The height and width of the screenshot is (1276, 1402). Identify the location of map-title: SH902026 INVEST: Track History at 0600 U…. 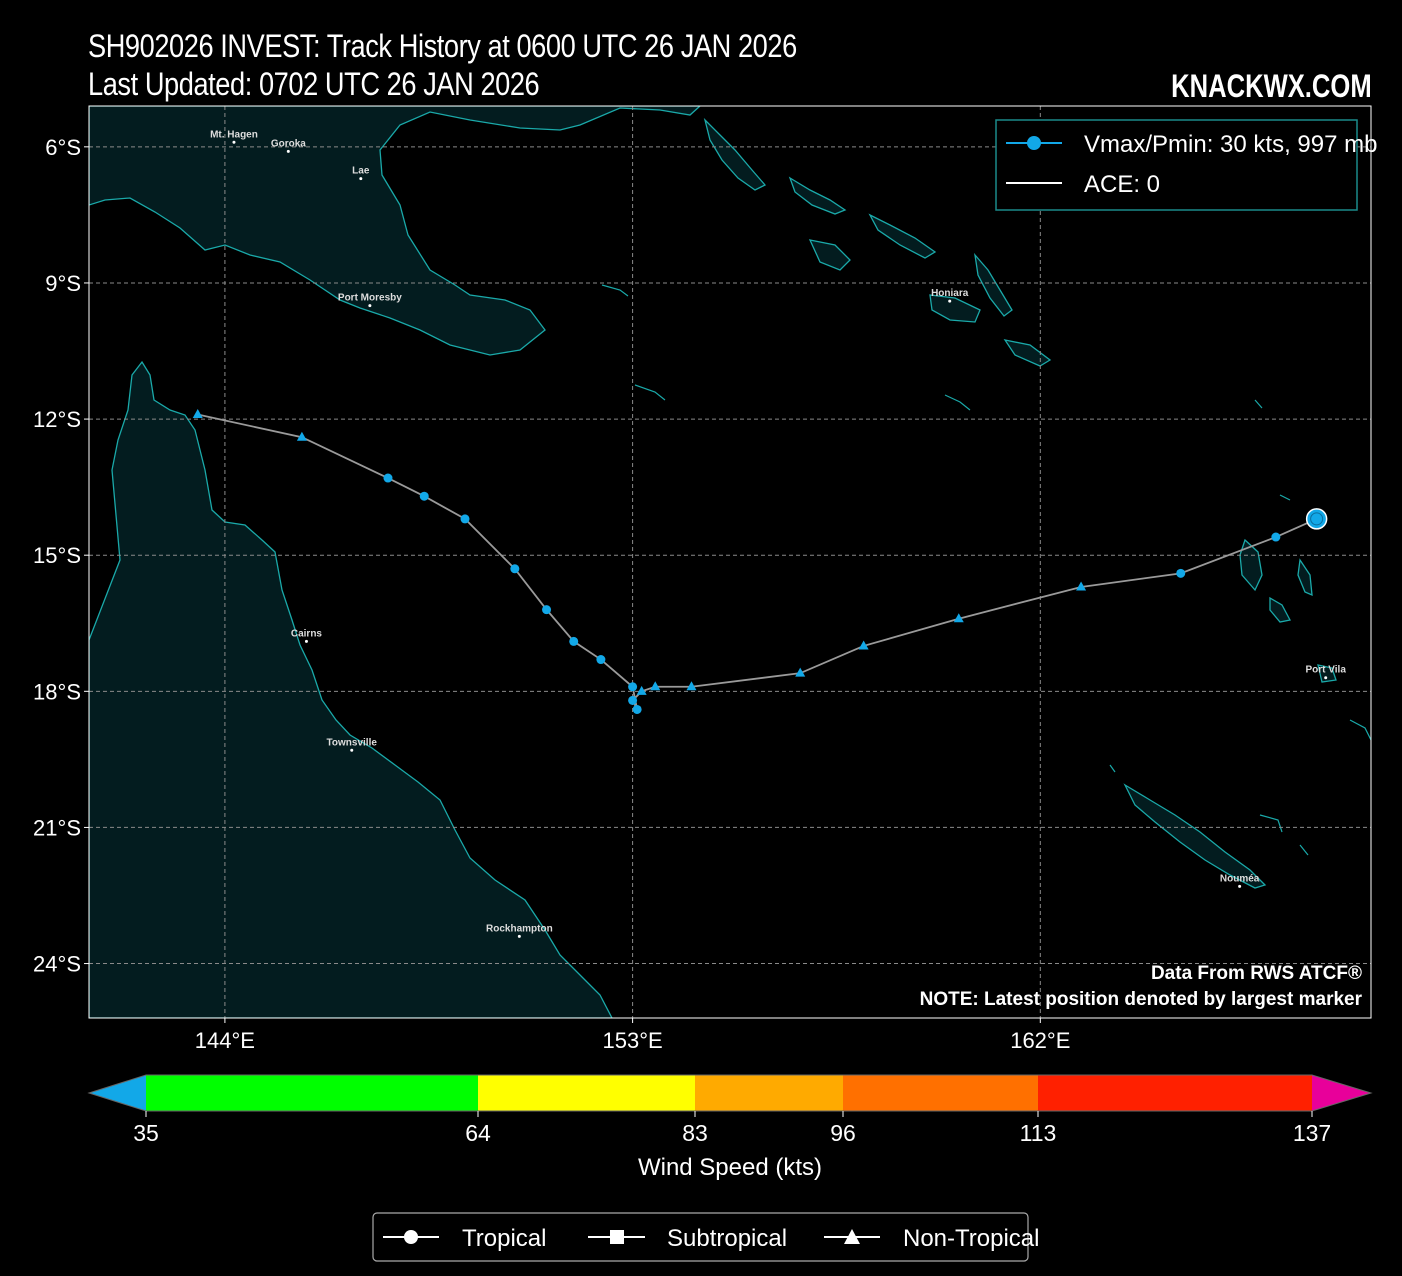
(442, 46).